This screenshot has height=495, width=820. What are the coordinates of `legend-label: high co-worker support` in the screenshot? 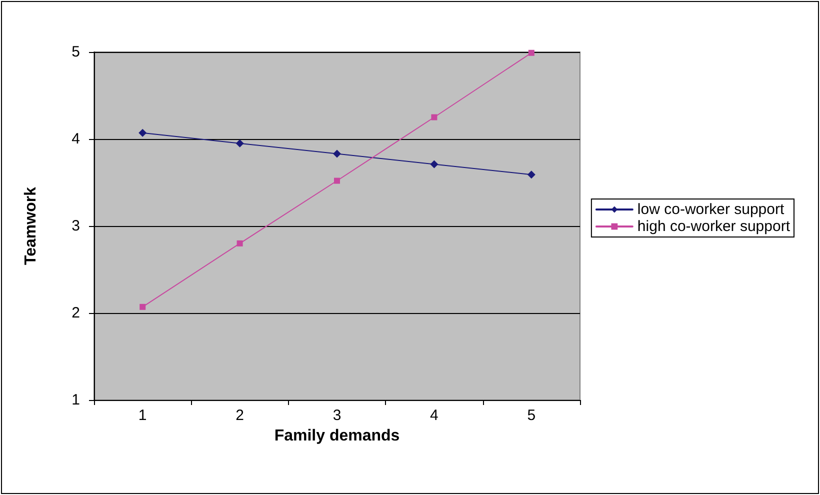 It's located at (714, 226).